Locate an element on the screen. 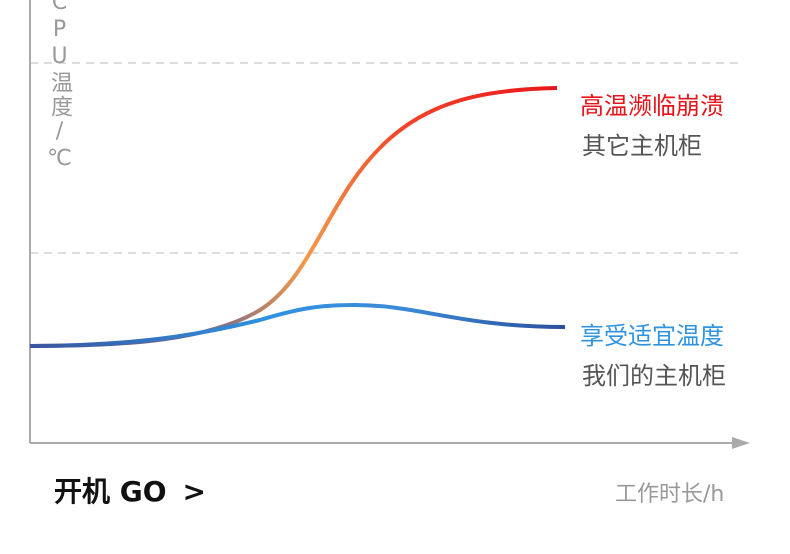 This screenshot has width=790, height=554. start-arrow: > is located at coordinates (194, 491).